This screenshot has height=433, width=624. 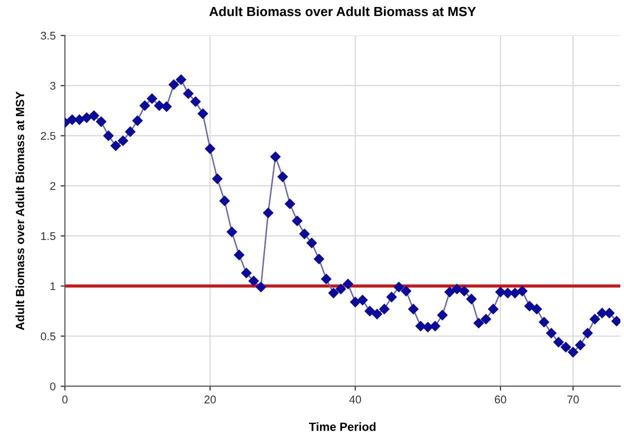 I want to click on y-tick-label: 2.5, so click(x=48, y=136).